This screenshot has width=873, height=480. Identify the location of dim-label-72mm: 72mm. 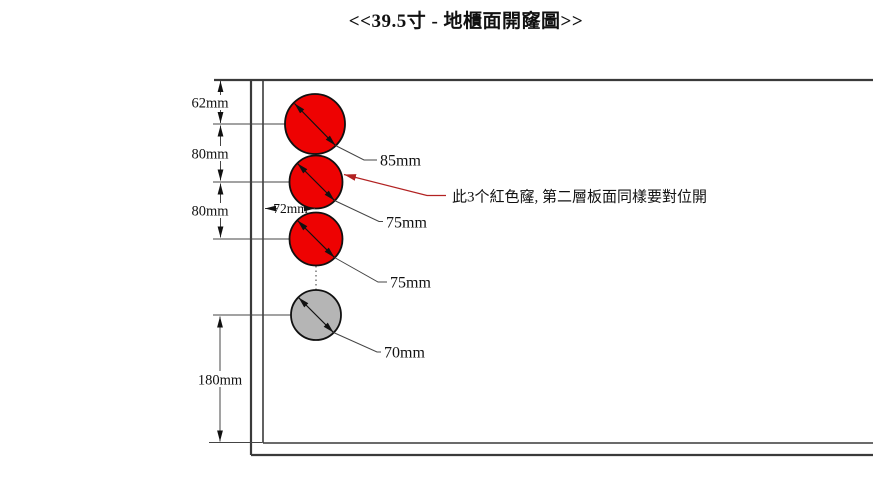
(290, 208).